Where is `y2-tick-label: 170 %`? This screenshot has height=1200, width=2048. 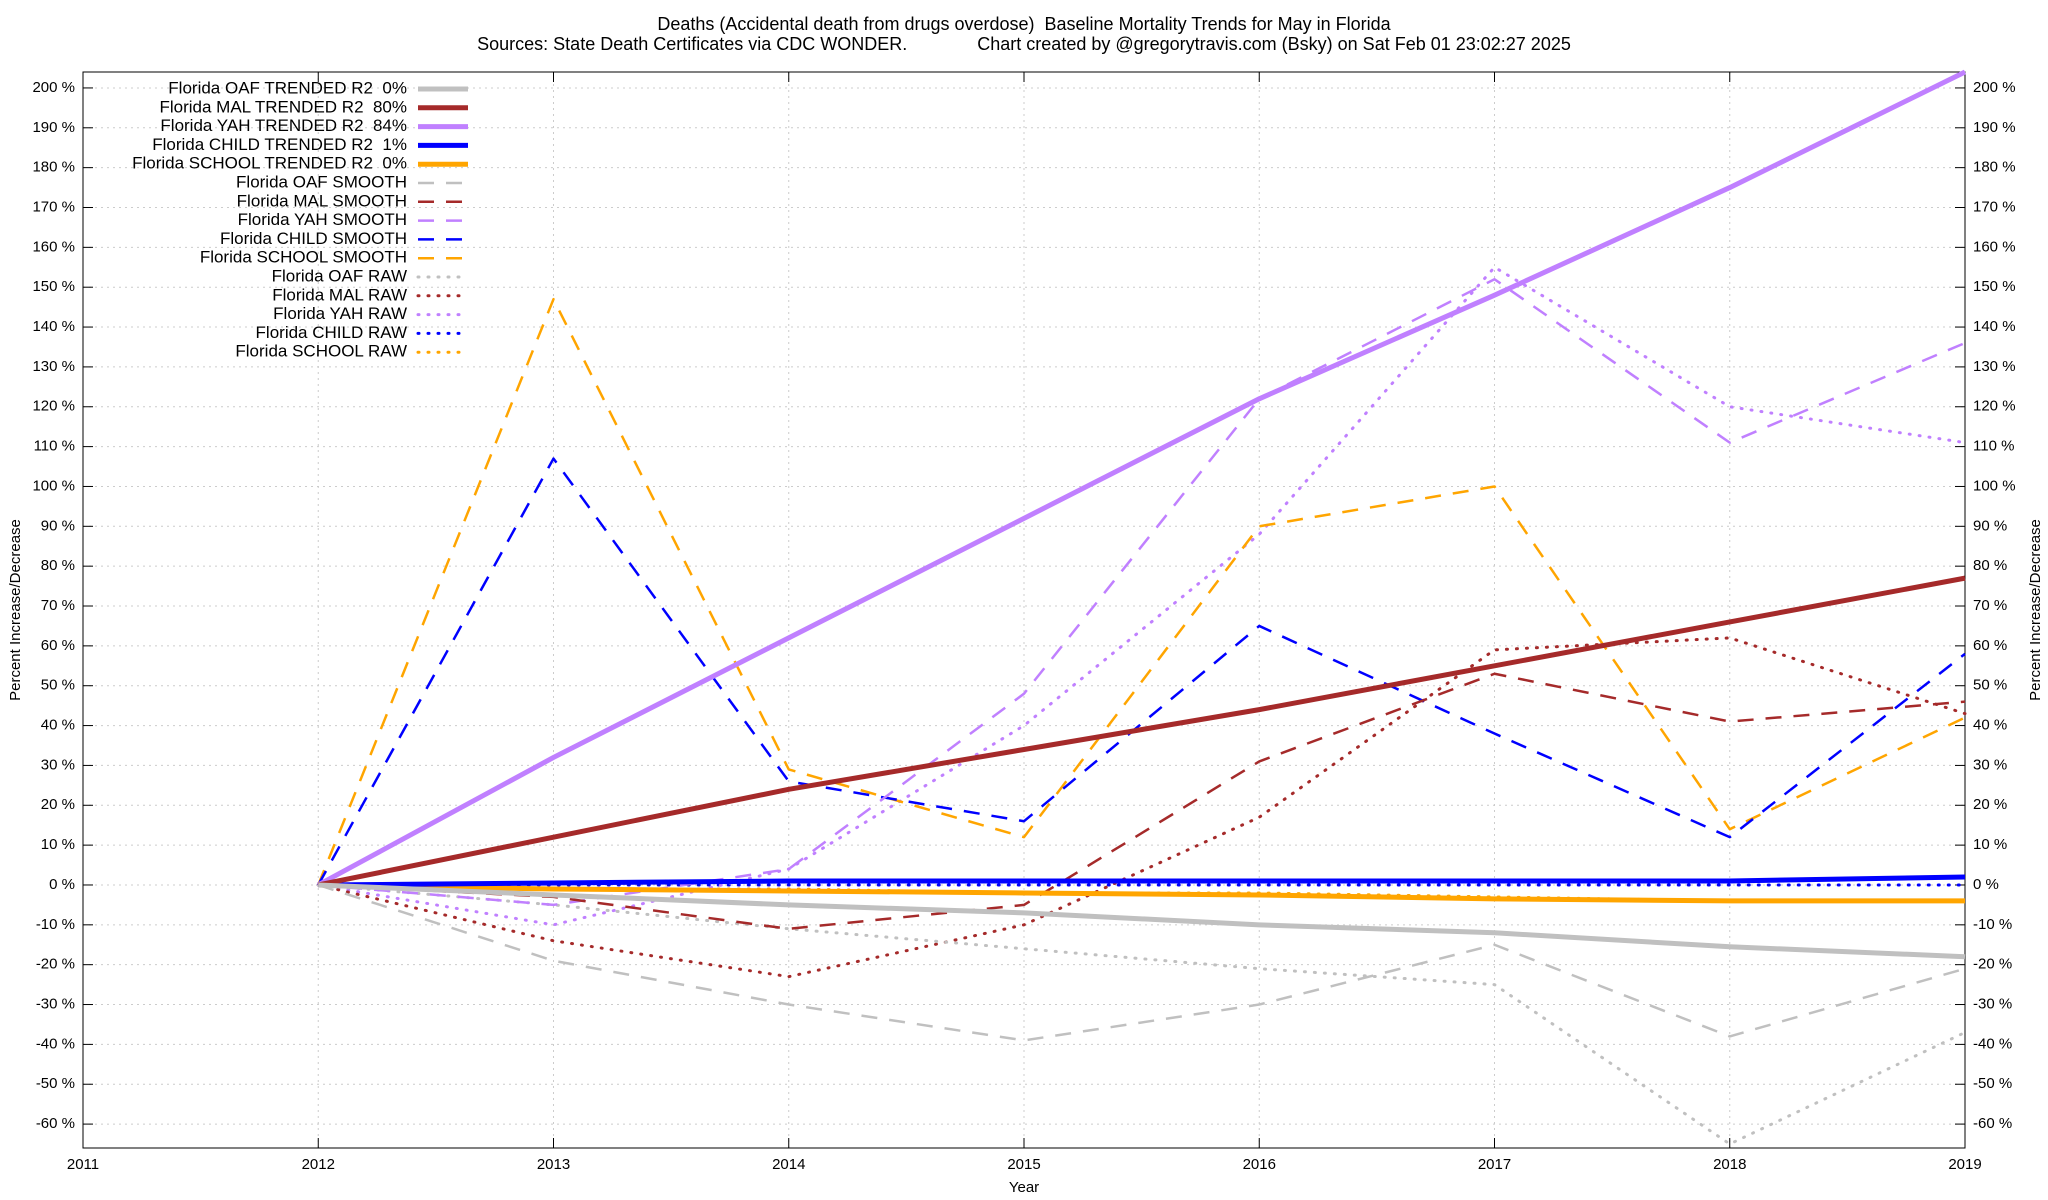
y2-tick-label: 170 % is located at coordinates (1994, 206).